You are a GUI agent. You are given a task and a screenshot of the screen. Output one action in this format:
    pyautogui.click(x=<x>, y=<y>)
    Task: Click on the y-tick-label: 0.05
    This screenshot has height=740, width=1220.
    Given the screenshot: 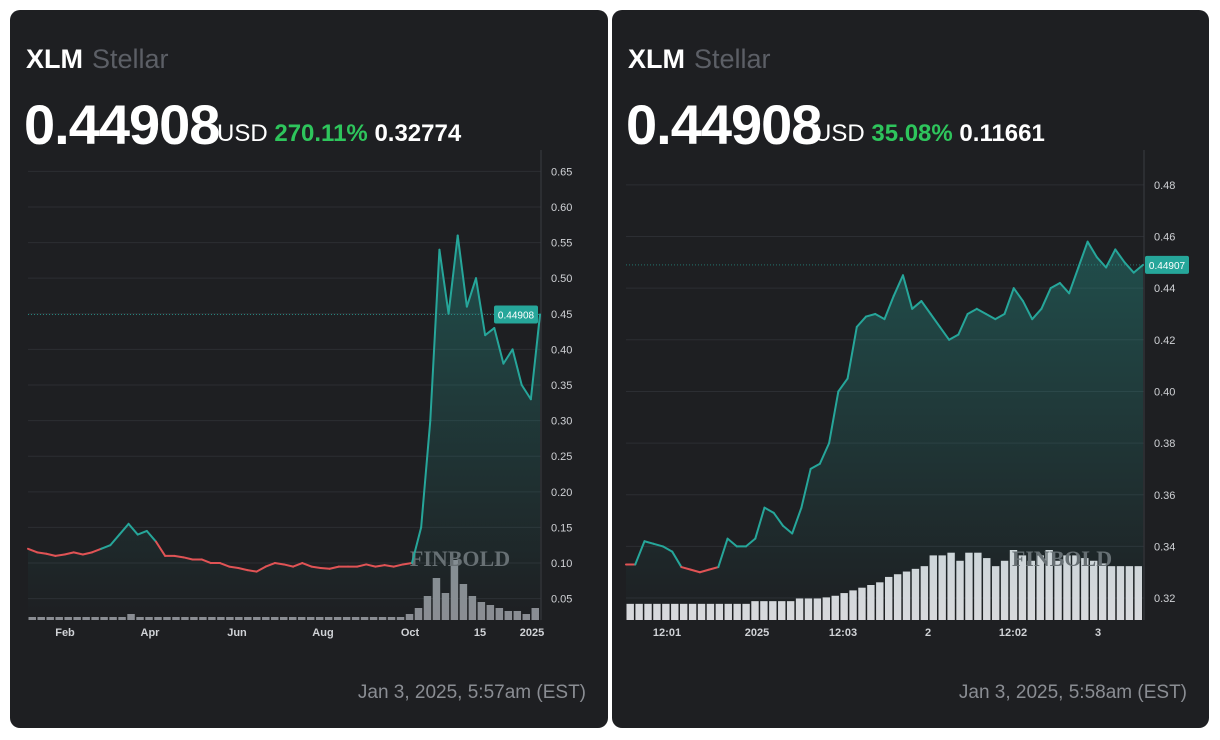 What is the action you would take?
    pyautogui.click(x=561, y=600)
    